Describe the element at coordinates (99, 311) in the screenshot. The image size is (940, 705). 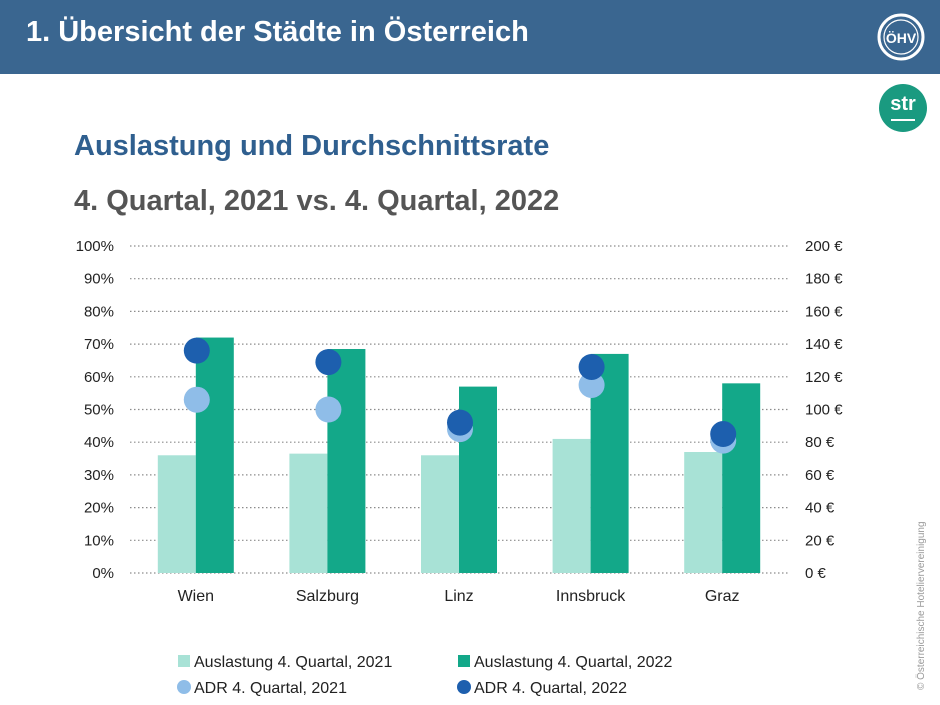
I see `y-left-tick-label: 80%` at that location.